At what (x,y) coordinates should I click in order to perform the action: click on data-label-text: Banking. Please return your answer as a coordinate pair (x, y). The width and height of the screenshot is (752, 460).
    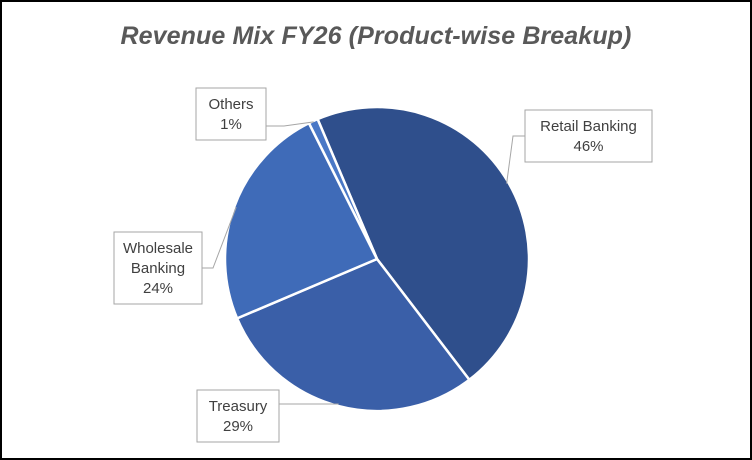
    Looking at the image, I should click on (158, 268).